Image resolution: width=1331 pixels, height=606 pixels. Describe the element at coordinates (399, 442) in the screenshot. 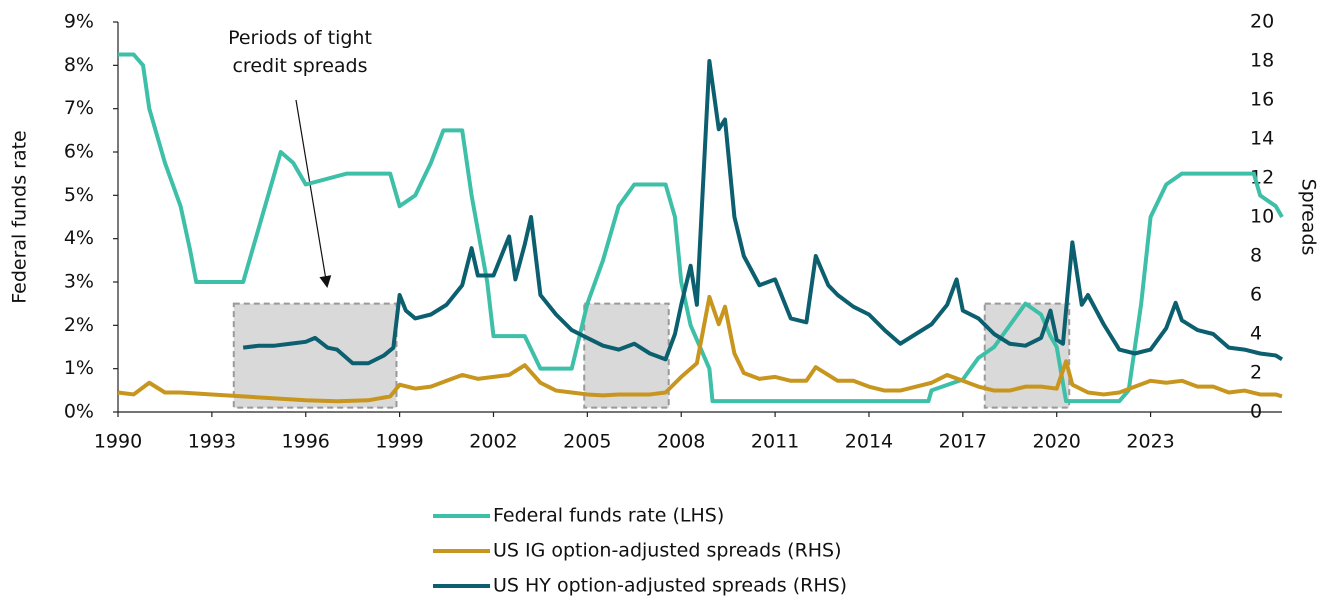

I see `x-tick-label: 1999` at that location.